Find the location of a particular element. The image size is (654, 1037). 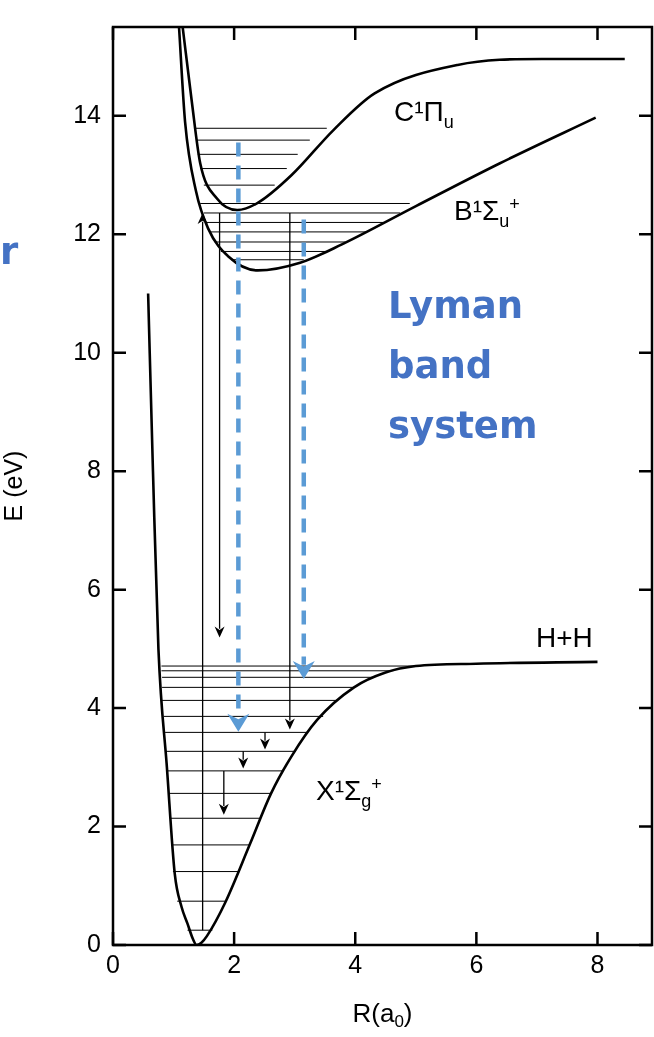

annotation: H+H is located at coordinates (564, 638).